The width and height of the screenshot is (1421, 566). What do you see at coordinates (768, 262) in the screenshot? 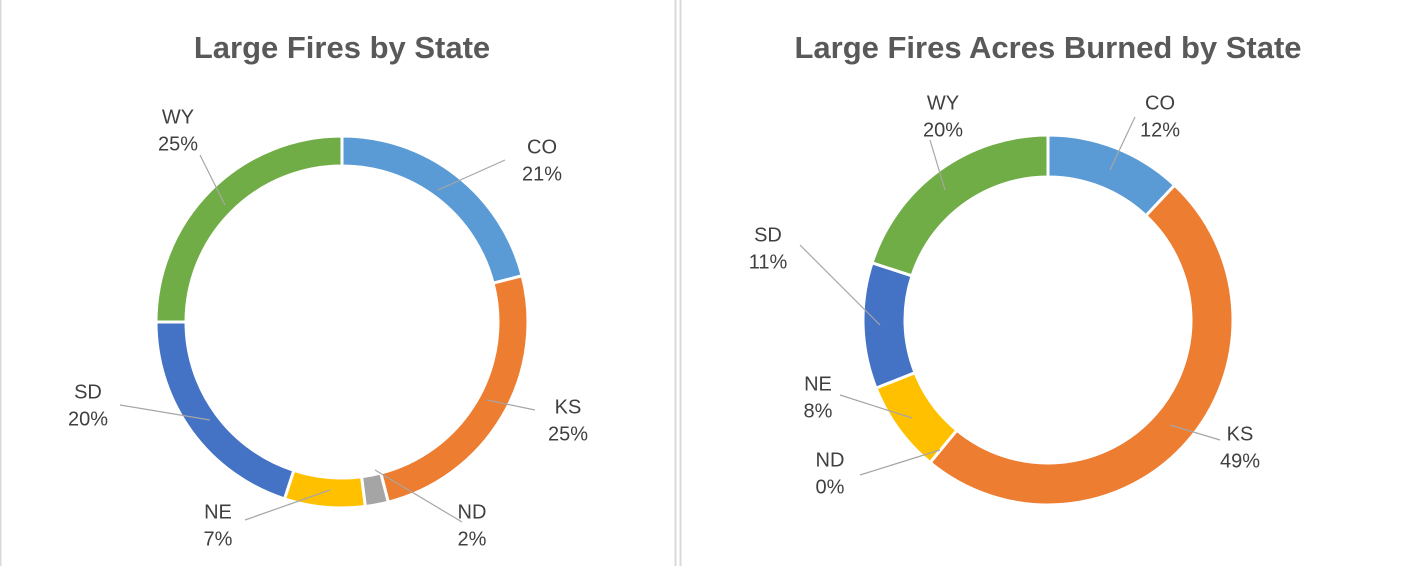
I see `value-label: 11%` at bounding box center [768, 262].